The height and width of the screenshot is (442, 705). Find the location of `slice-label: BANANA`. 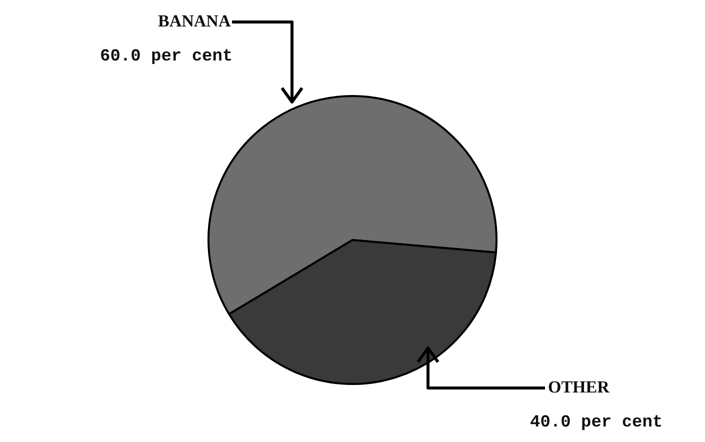

slice-label: BANANA is located at coordinates (195, 20).